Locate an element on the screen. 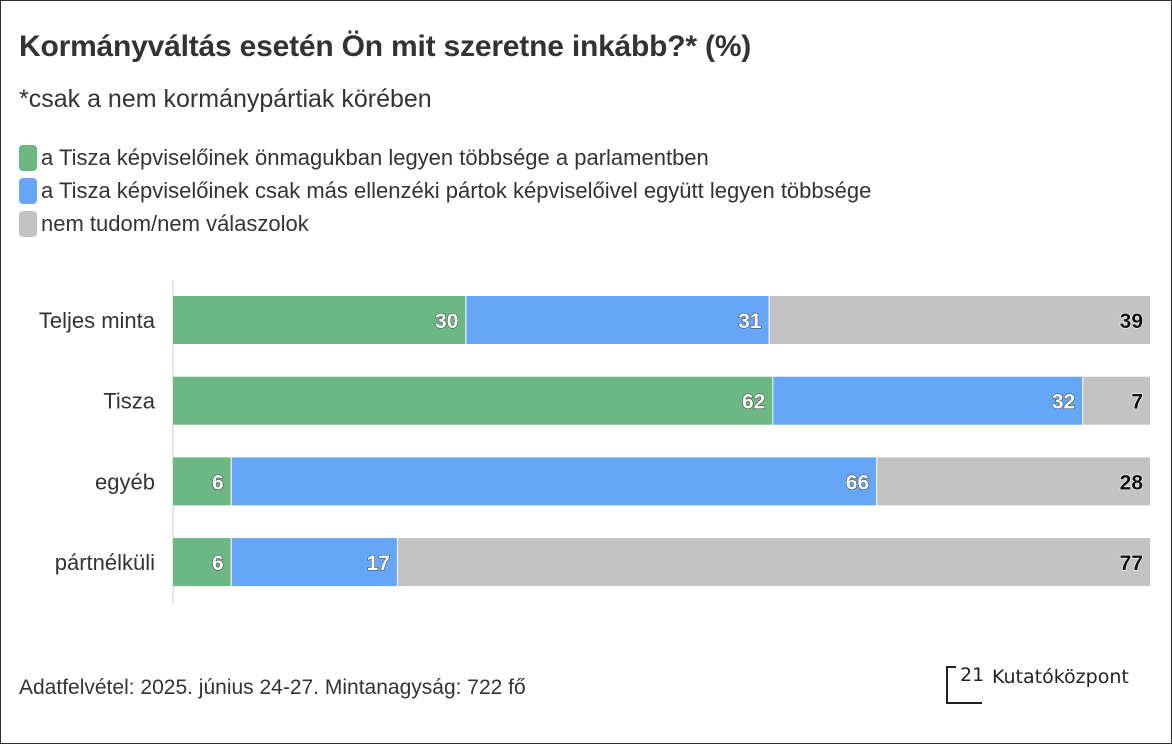 This screenshot has width=1172, height=744. category-label-3: pártnélküli is located at coordinates (105, 562).